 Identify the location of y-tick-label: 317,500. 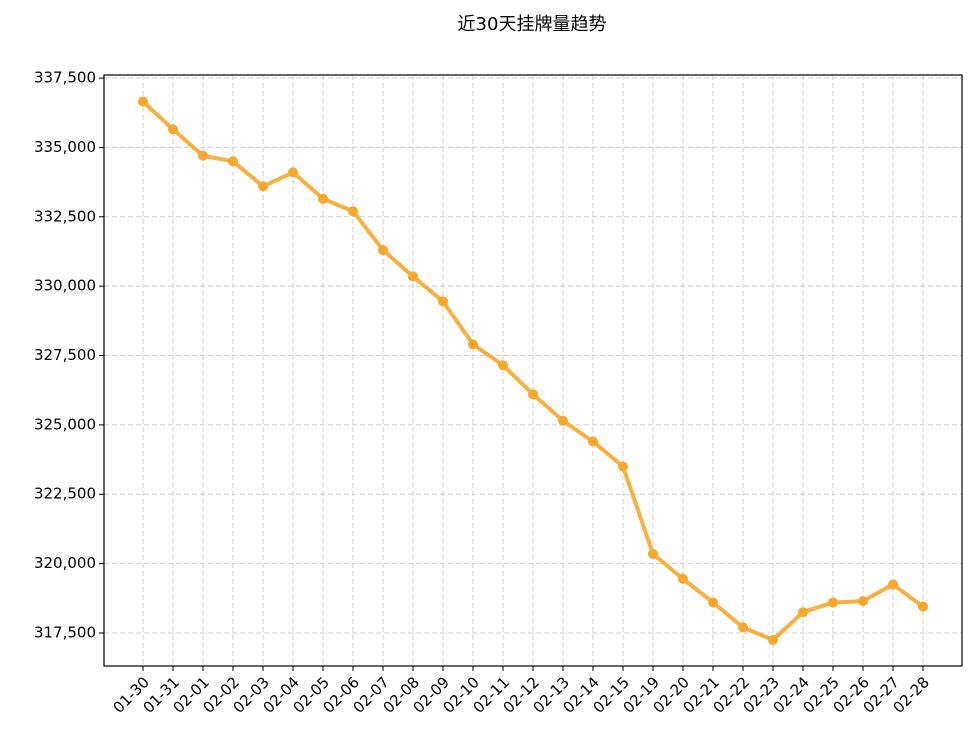
(65, 632).